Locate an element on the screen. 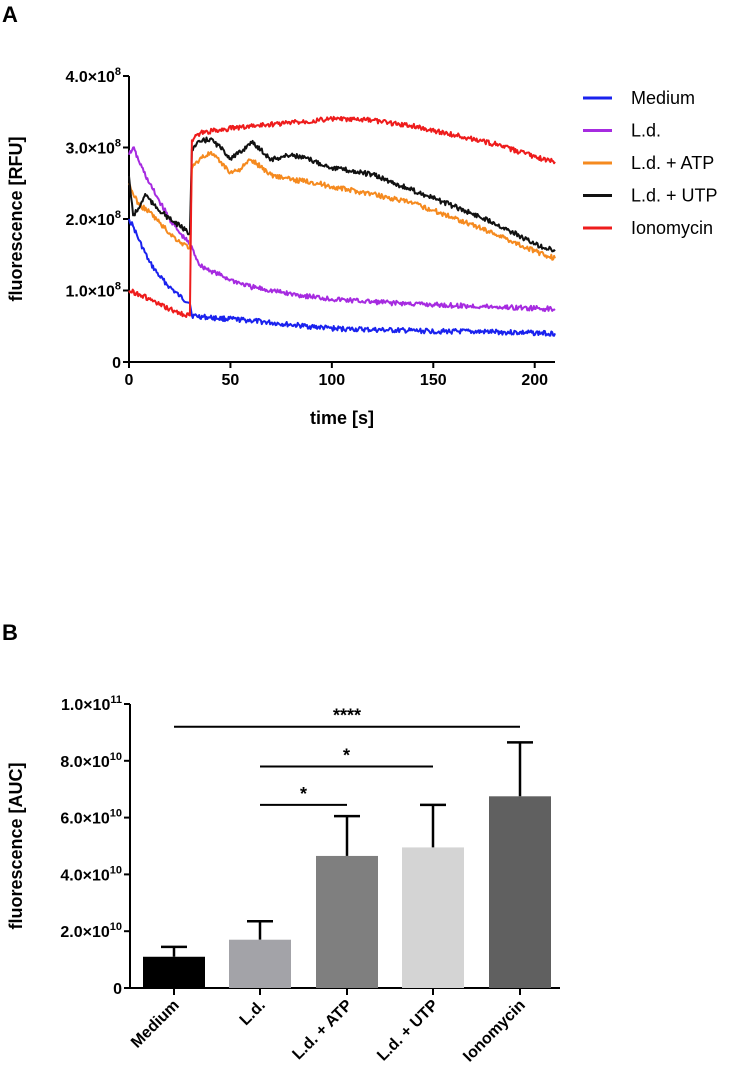  y-tick-label: 4.0×10⁸ is located at coordinates (93, 76).